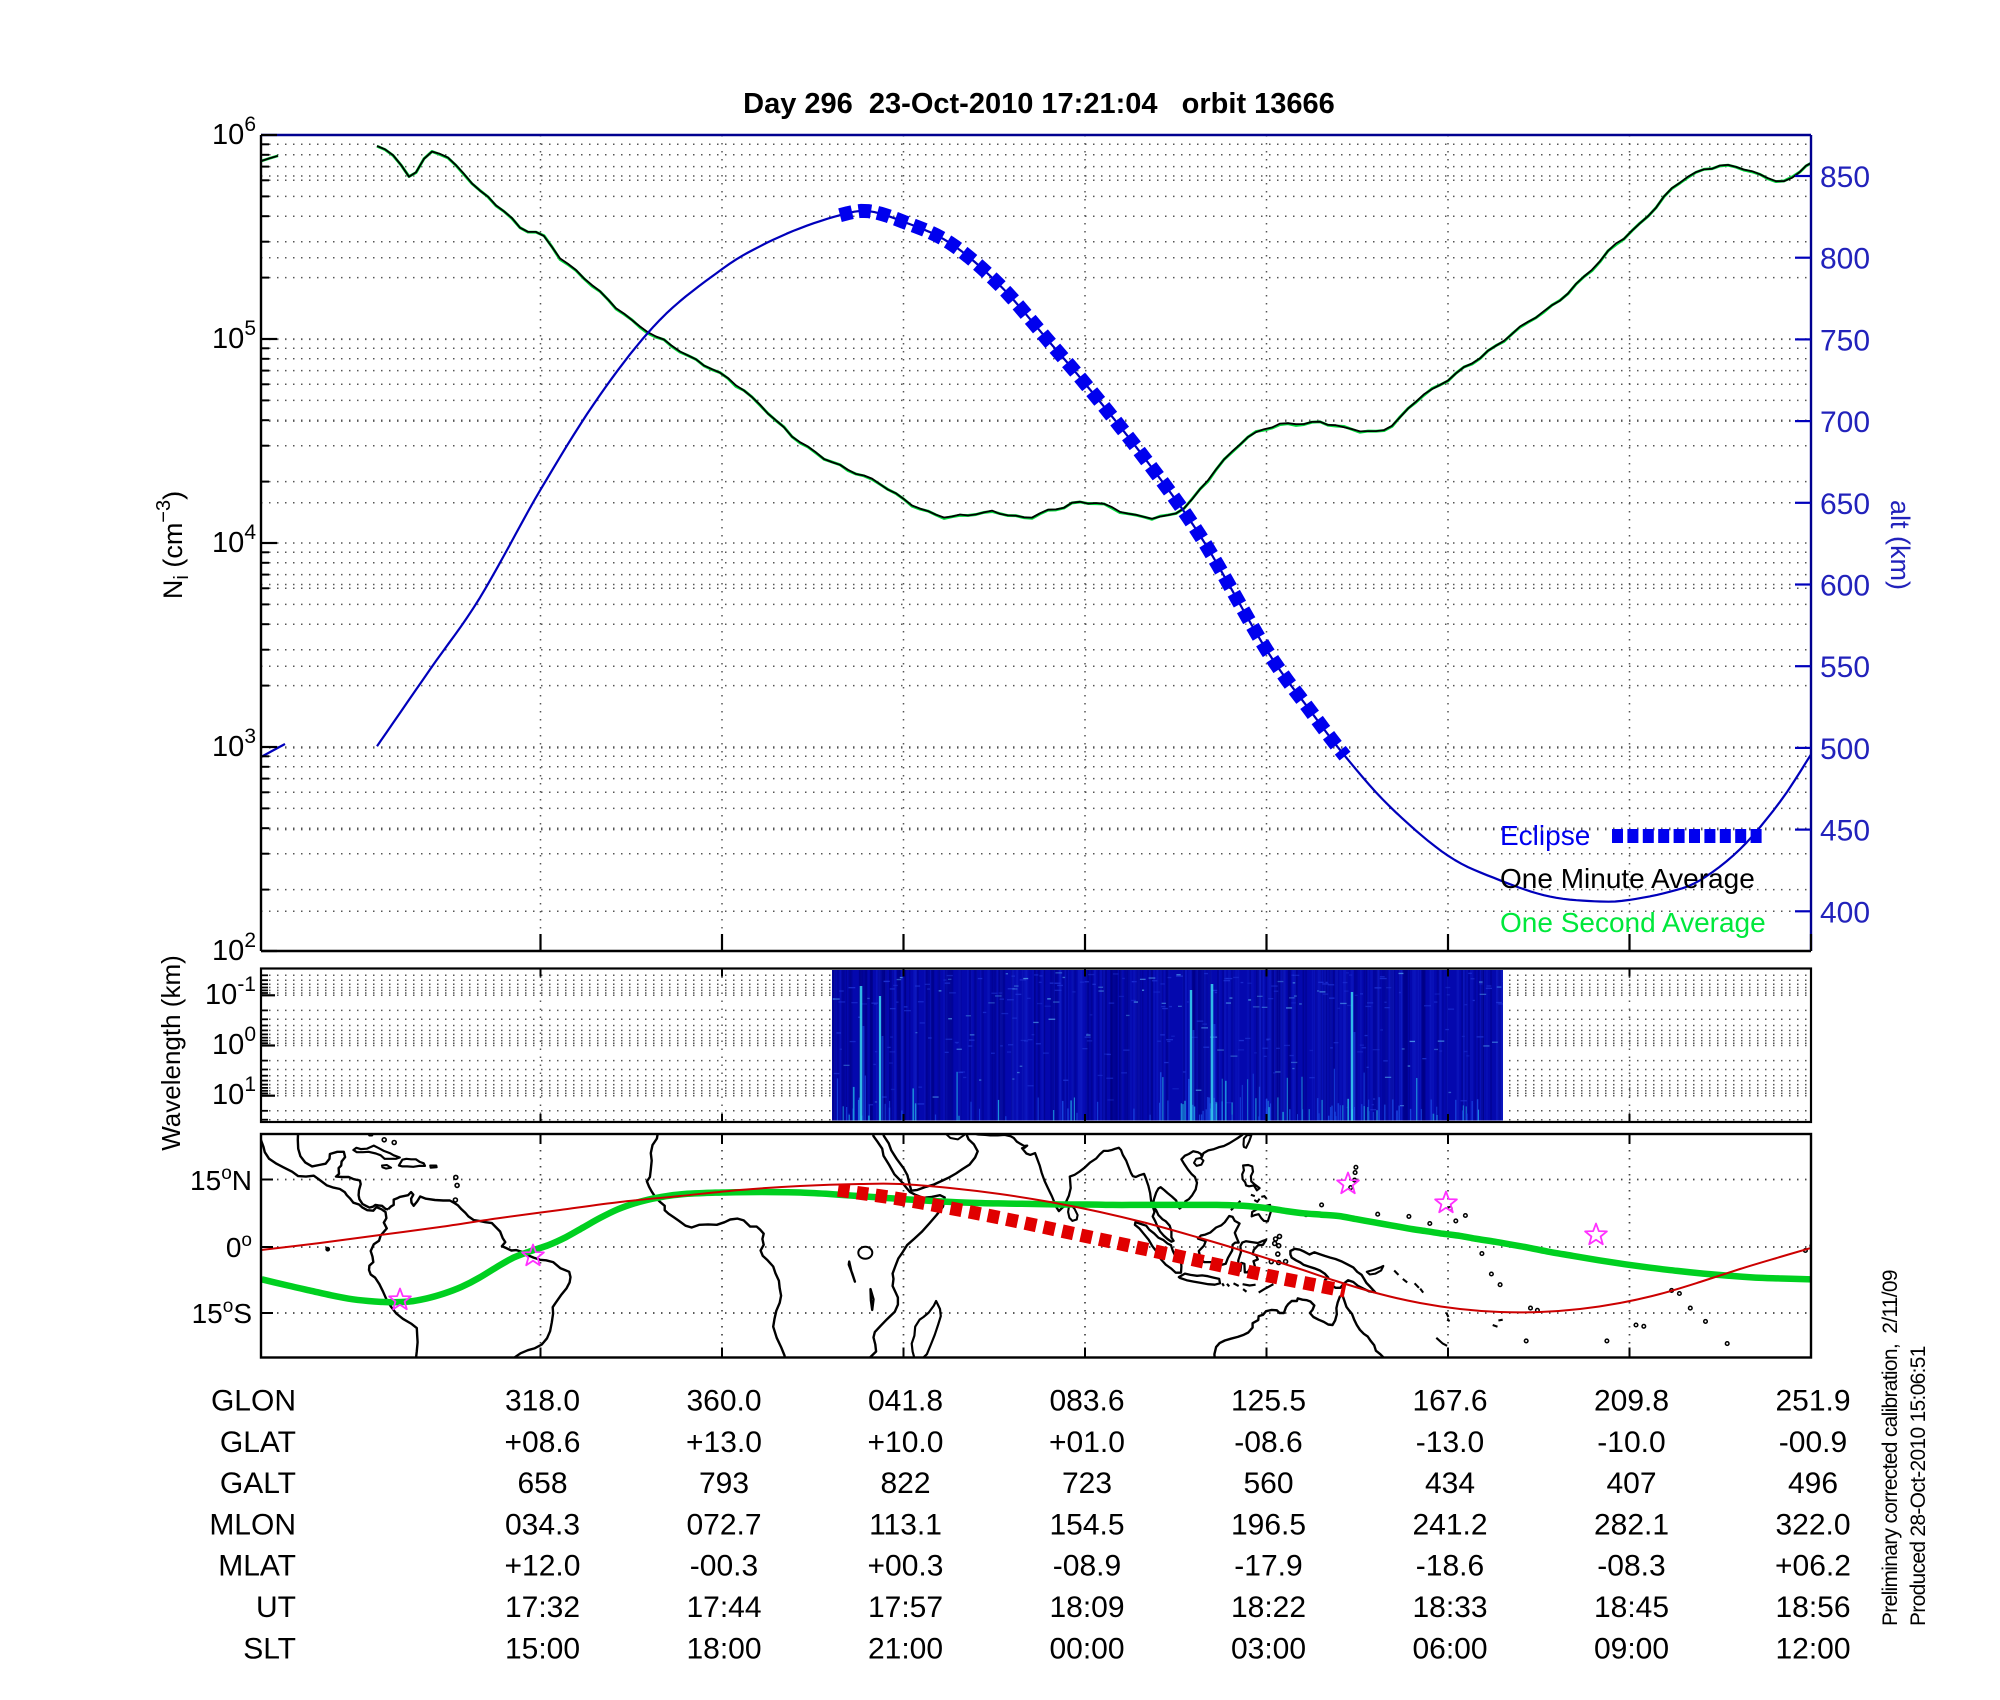 This screenshot has height=1700, width=2000. Describe the element at coordinates (723, 1401) in the screenshot. I see `svg-text: 360.0` at that location.